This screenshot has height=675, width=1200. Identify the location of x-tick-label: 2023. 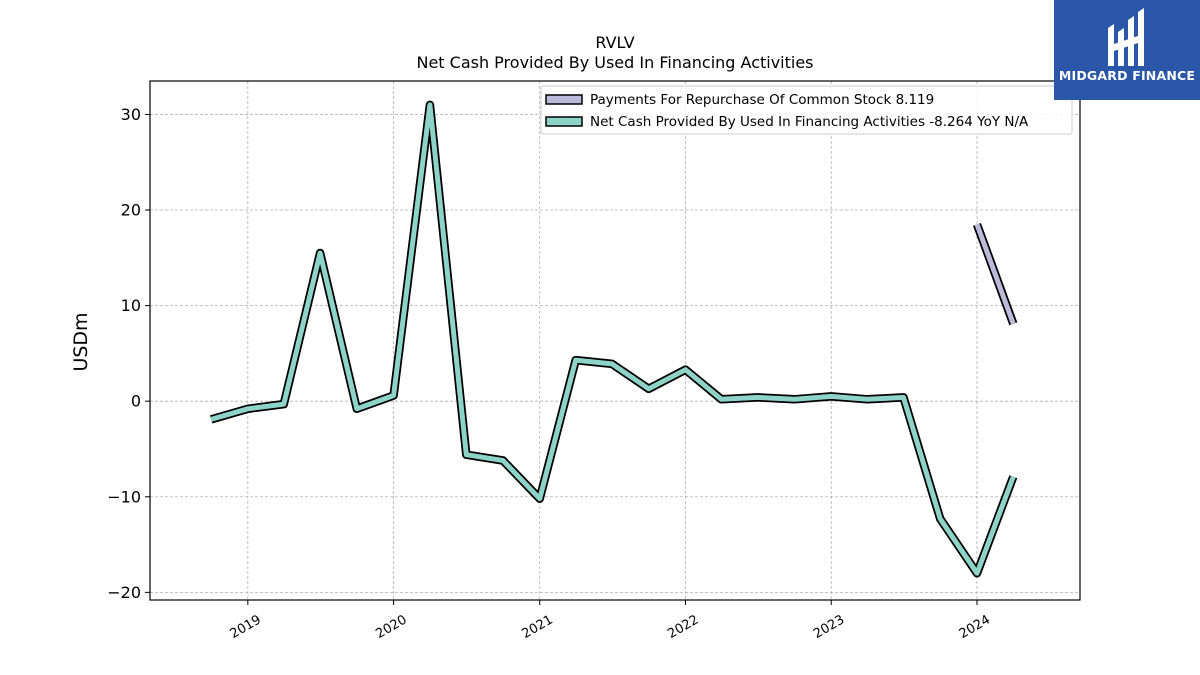
(829, 627).